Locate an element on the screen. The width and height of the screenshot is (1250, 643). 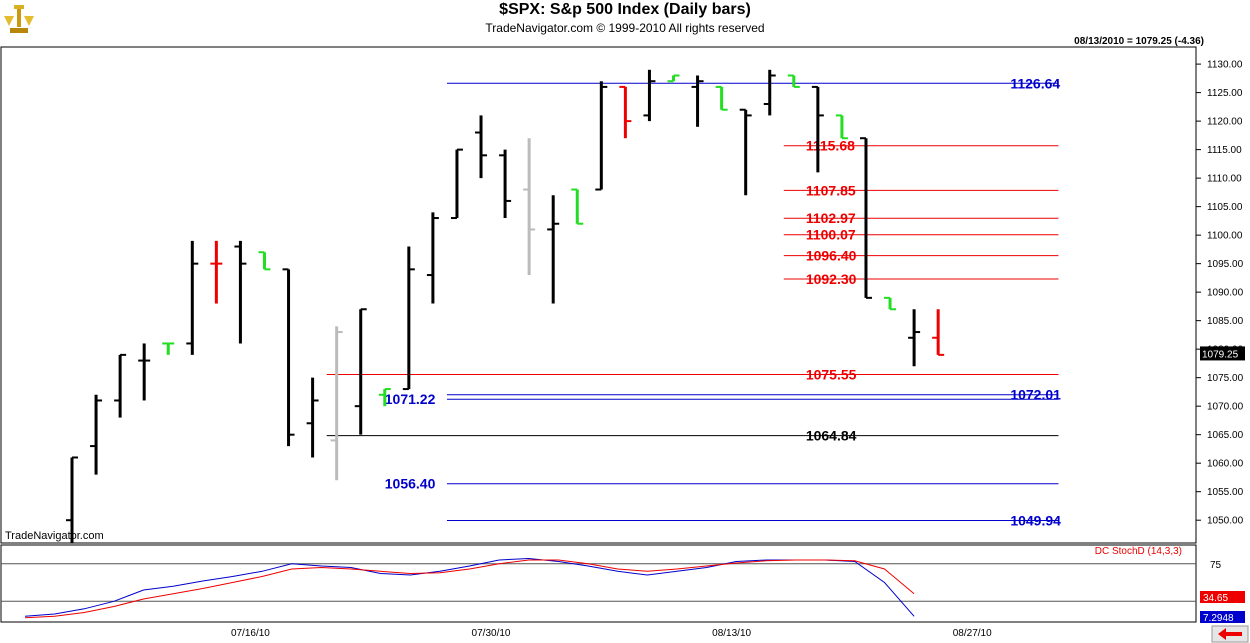
price-axis-label: 1105.00 is located at coordinates (1225, 207).